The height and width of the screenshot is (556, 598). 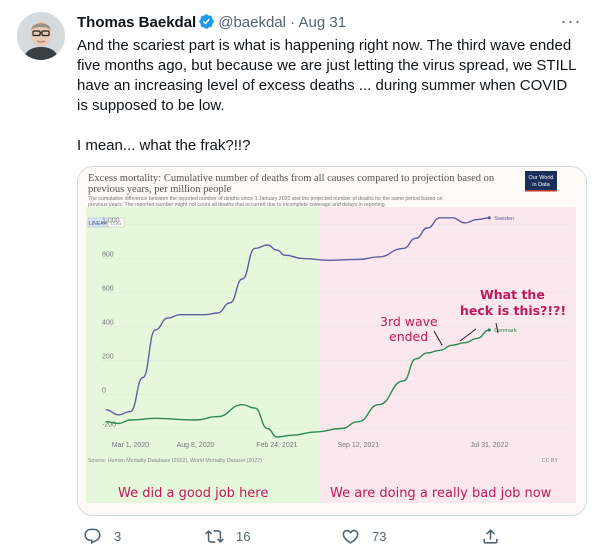 What do you see at coordinates (350, 536) in the screenshot?
I see `heart-icon` at bounding box center [350, 536].